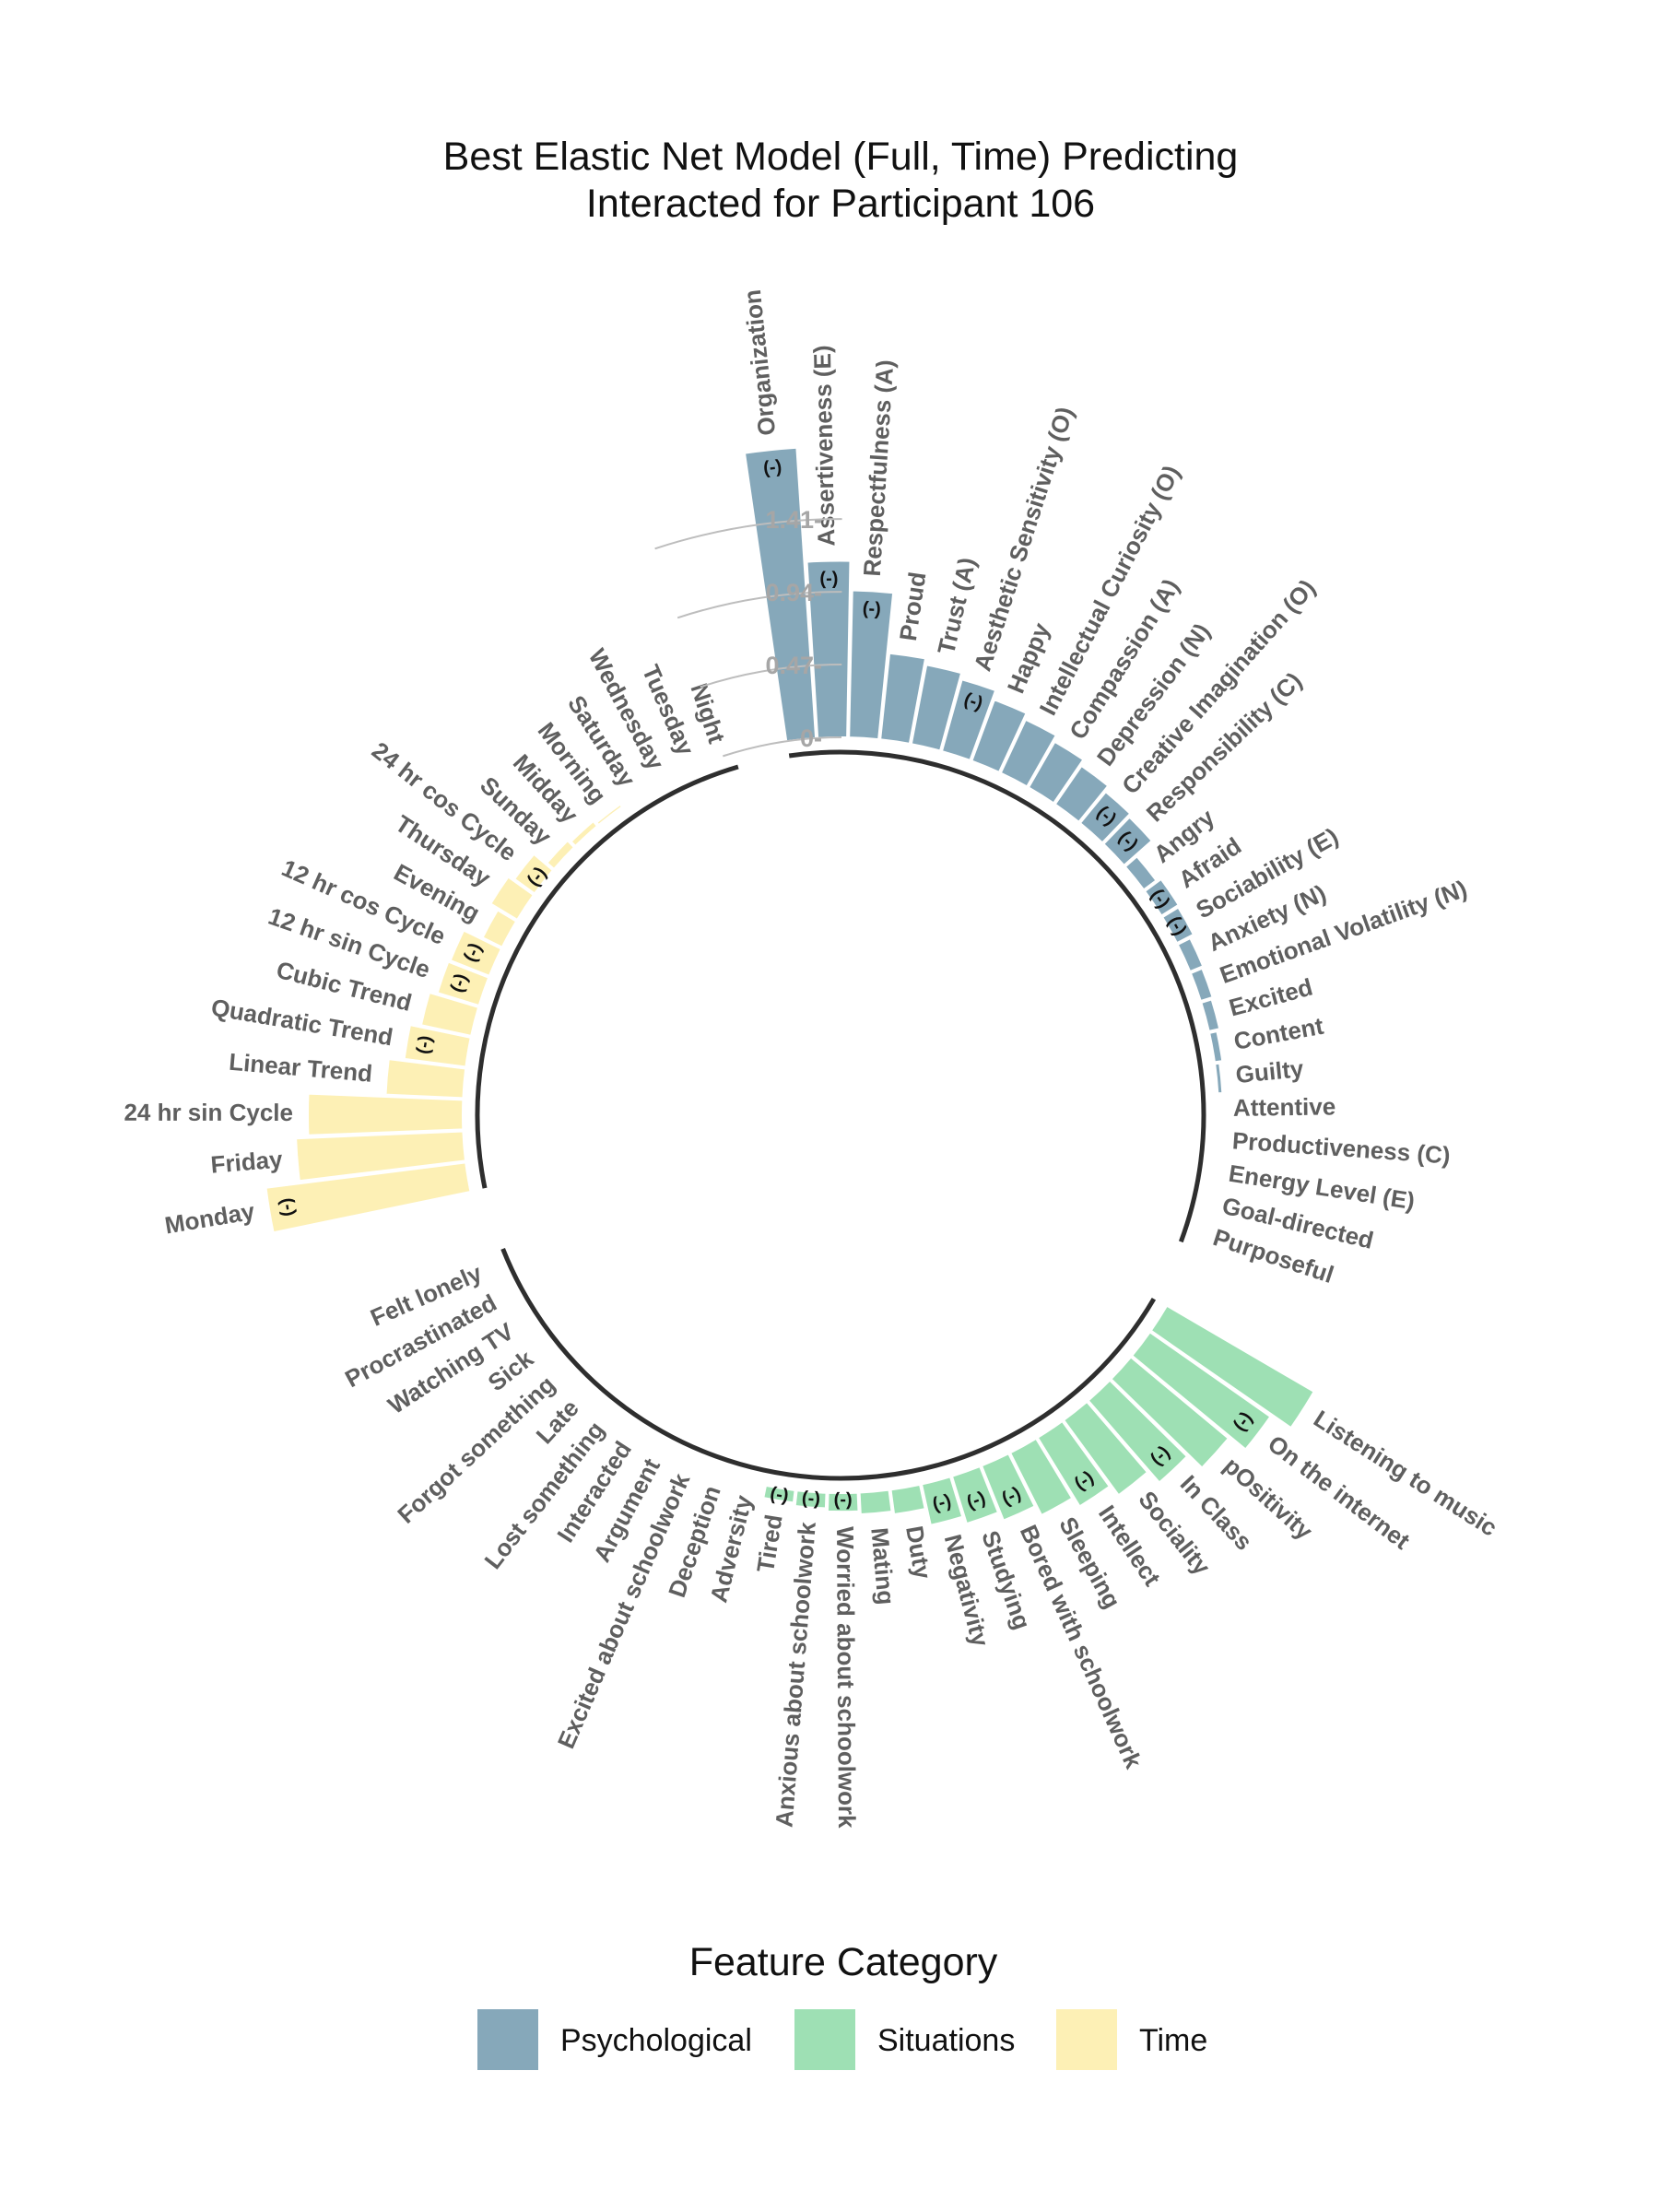  What do you see at coordinates (882, 1566) in the screenshot?
I see `feature-label-mating: Mating` at bounding box center [882, 1566].